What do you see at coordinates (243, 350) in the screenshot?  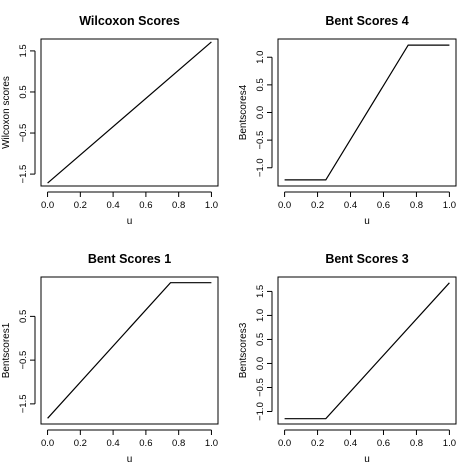 I see `y-axis-label: Bentscores3` at bounding box center [243, 350].